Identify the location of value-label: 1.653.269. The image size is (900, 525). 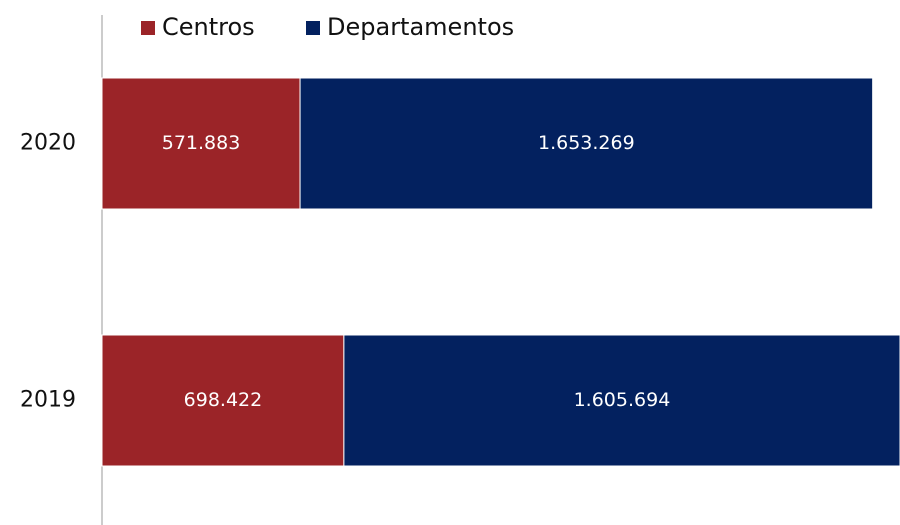
(586, 143).